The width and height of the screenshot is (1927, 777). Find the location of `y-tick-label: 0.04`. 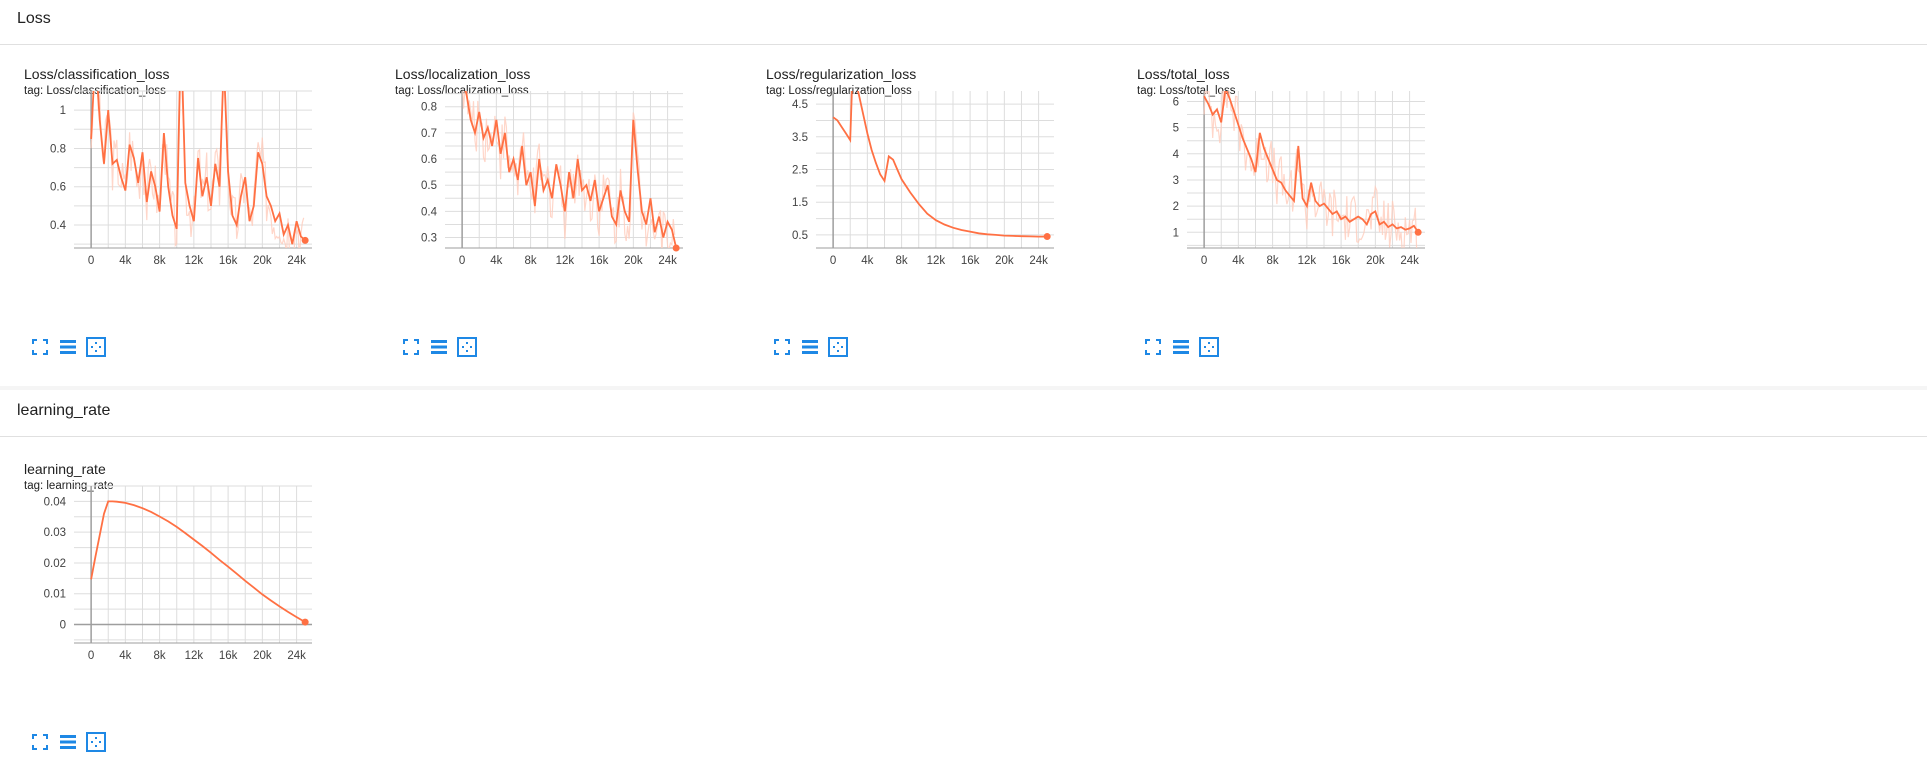

y-tick-label: 0.04 is located at coordinates (55, 502).